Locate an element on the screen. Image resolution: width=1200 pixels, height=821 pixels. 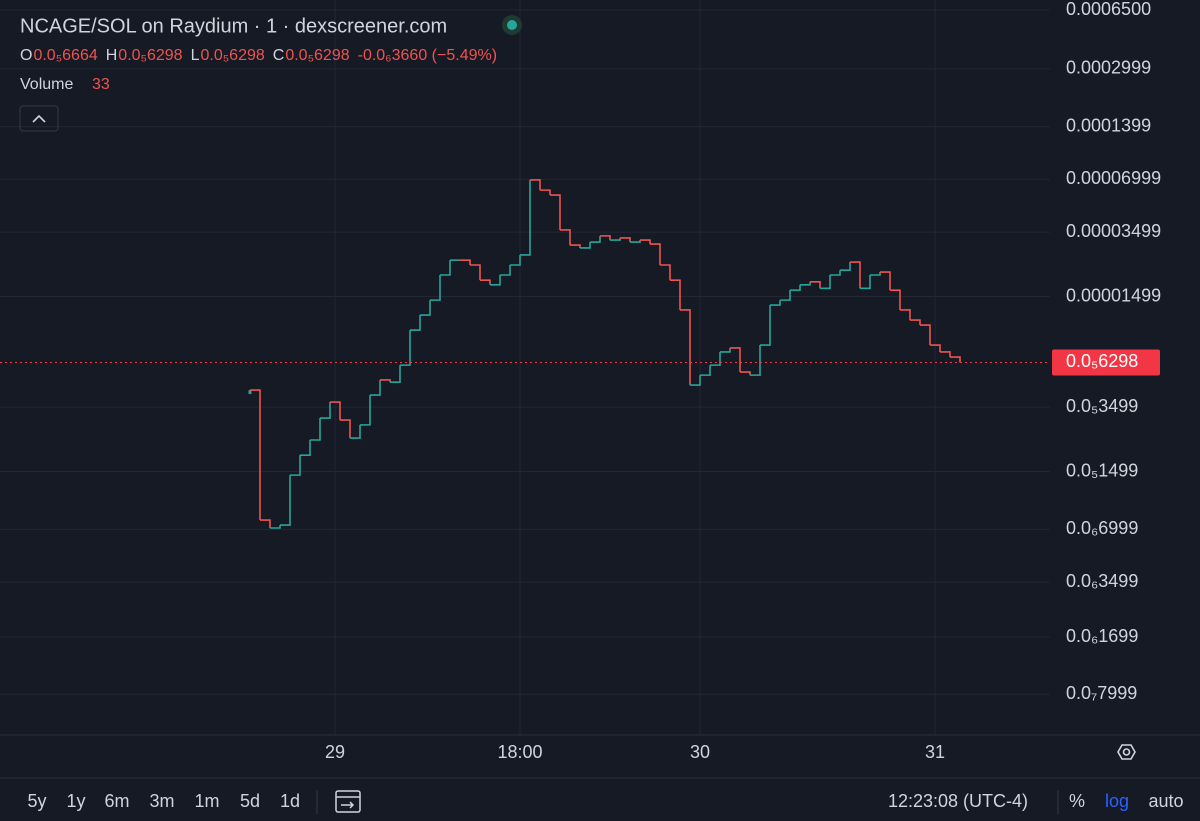
x-tick-label: 18:00 is located at coordinates (519, 752).